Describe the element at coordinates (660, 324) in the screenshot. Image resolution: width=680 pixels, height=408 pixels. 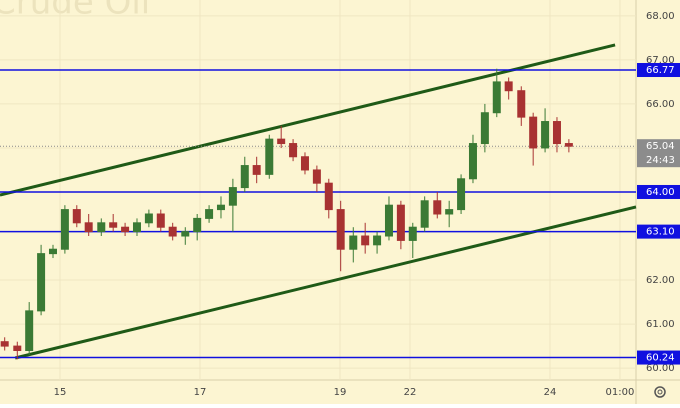
I see `y-tick-label: 61.00` at that location.